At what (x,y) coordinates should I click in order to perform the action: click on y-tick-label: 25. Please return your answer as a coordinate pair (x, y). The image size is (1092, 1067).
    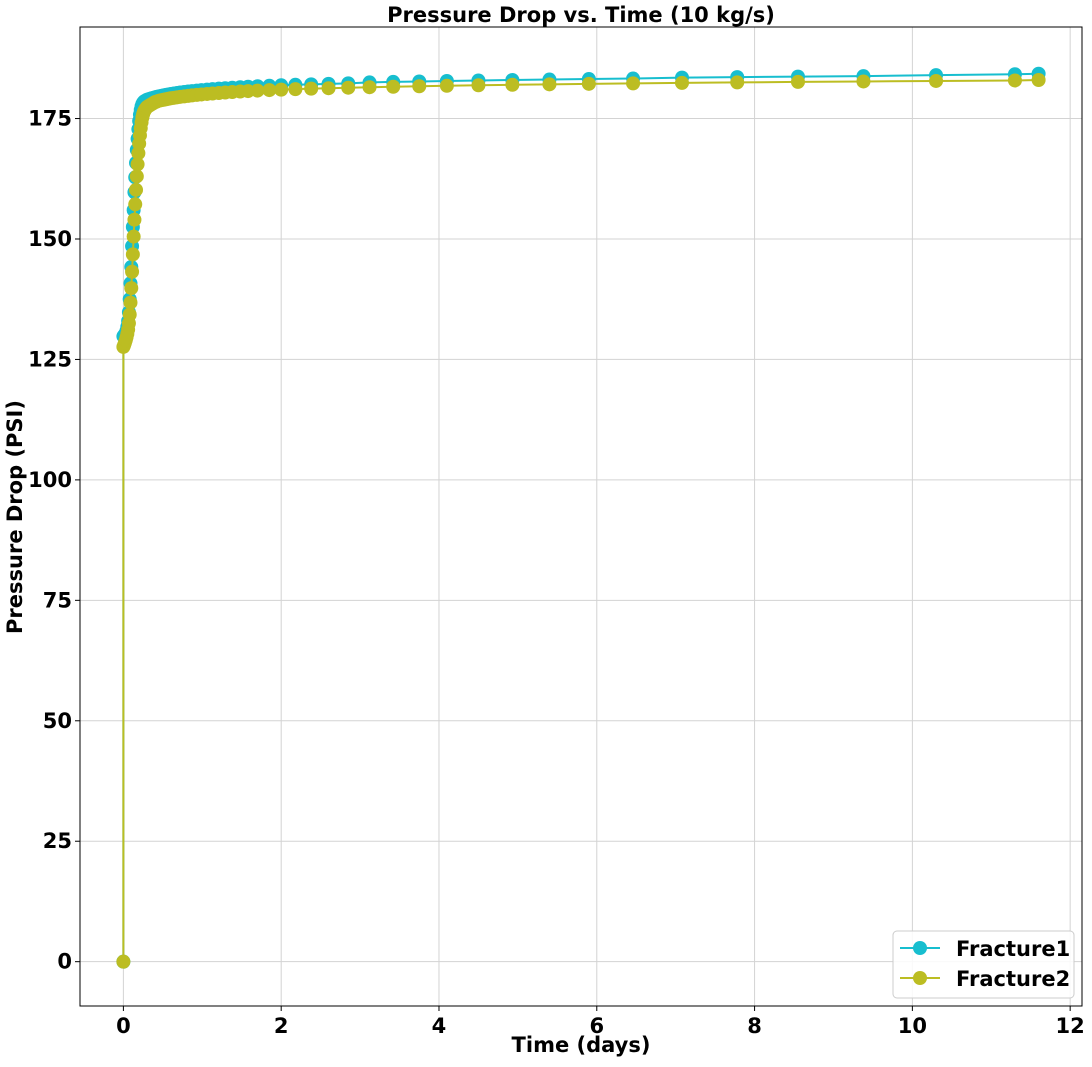
    Looking at the image, I should click on (57, 841).